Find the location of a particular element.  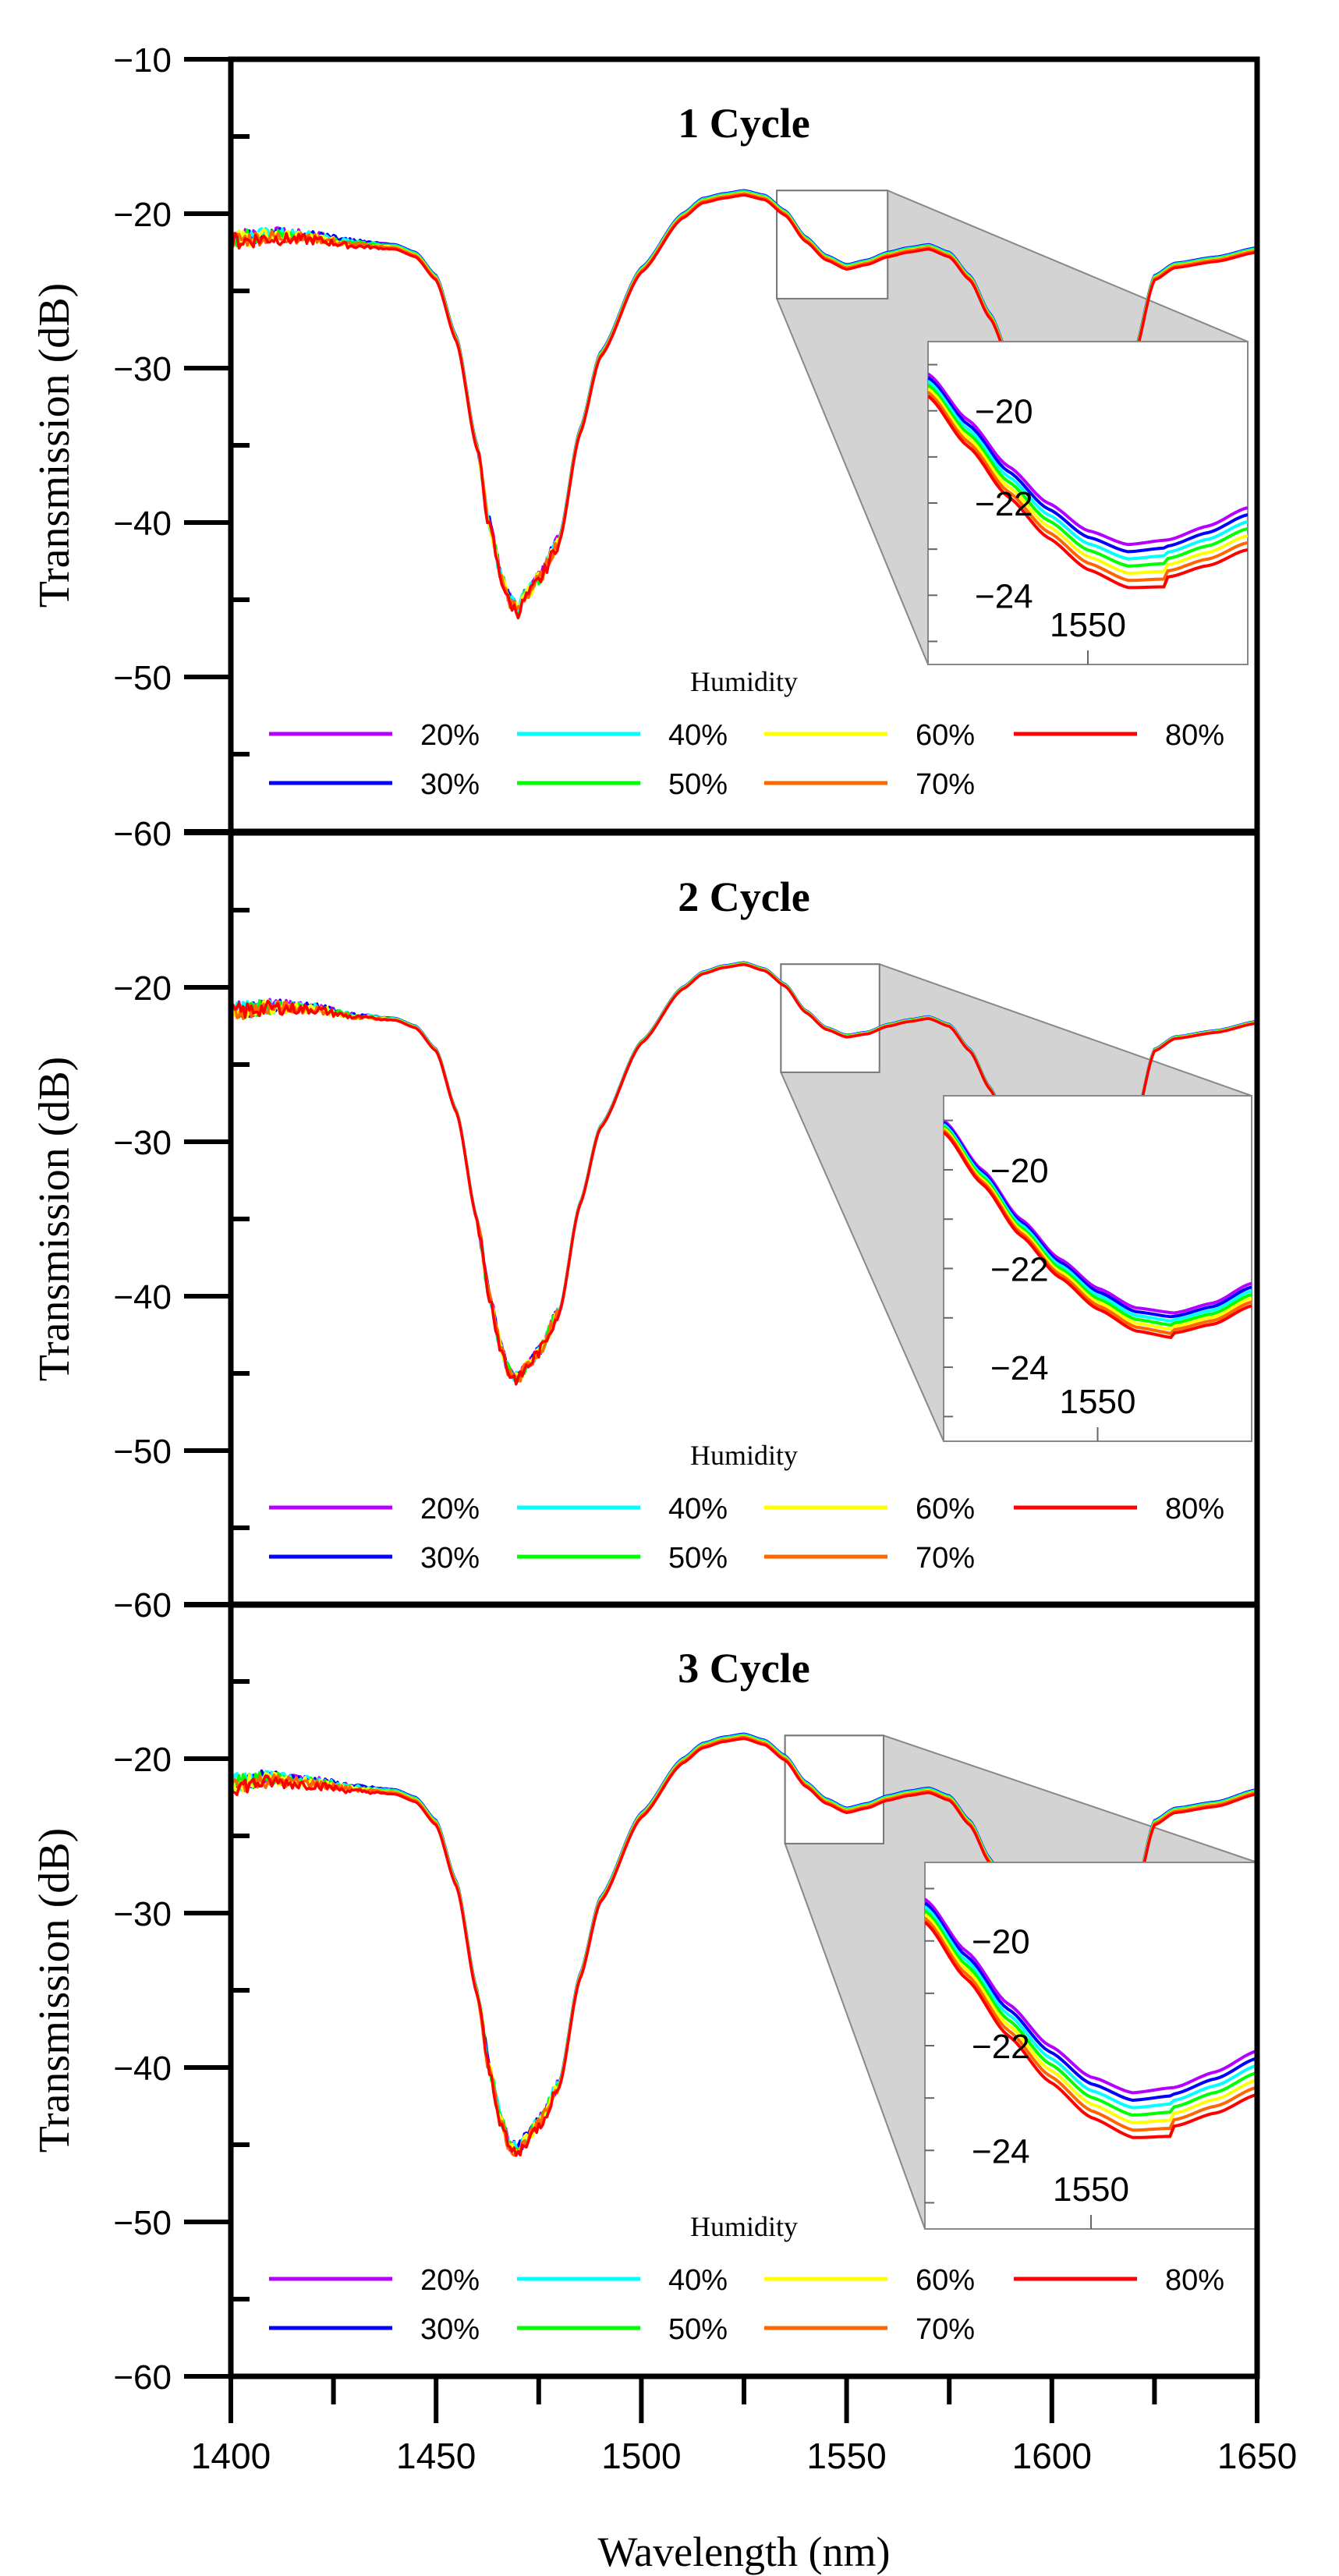

inset-y-tick-label: −20 is located at coordinates (1001, 1942).